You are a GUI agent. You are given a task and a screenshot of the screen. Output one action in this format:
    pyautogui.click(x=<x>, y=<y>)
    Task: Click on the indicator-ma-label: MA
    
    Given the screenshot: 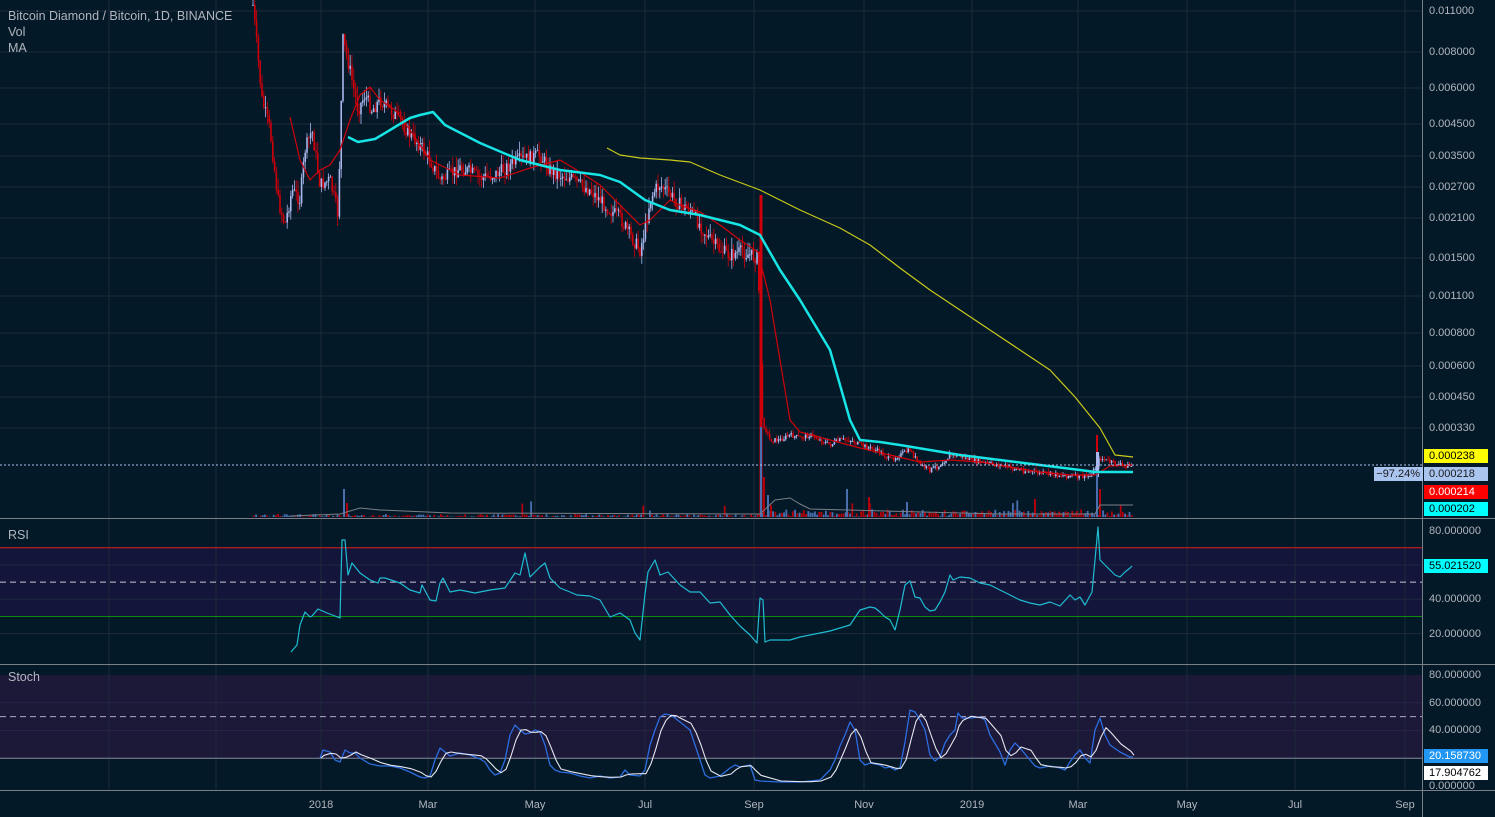 What is the action you would take?
    pyautogui.click(x=17, y=48)
    